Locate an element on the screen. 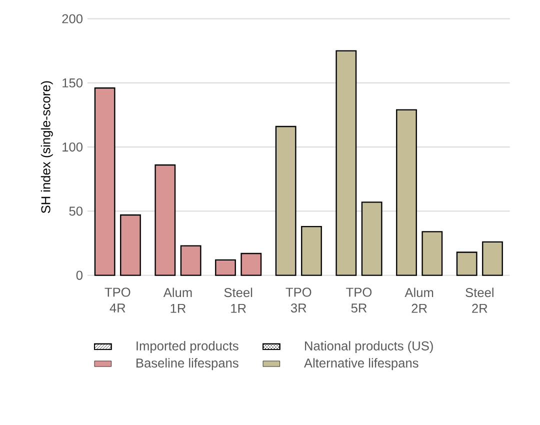 This screenshot has width=540, height=425. y-tick-label: 150 is located at coordinates (72, 83).